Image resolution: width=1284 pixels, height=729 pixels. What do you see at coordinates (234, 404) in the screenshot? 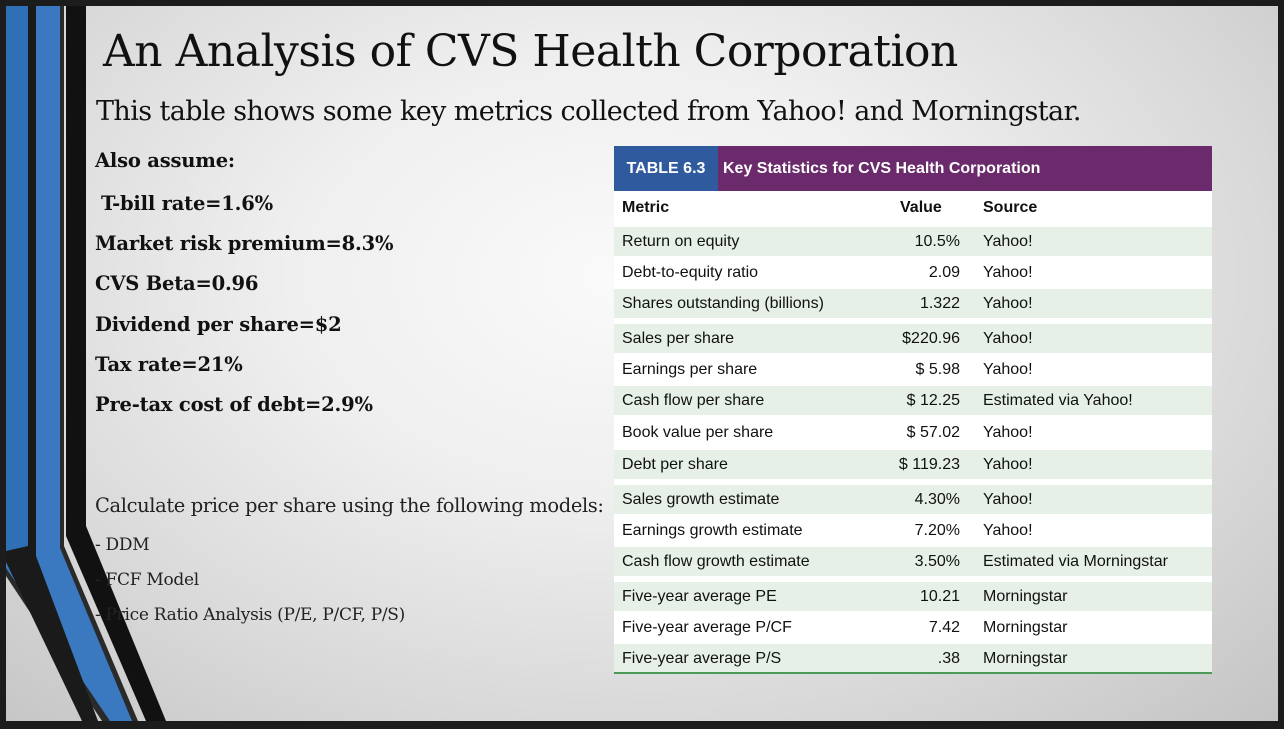
I see `assumption-pretax-cost-of-debt: Pre-tax cost of debt=2.9%` at bounding box center [234, 404].